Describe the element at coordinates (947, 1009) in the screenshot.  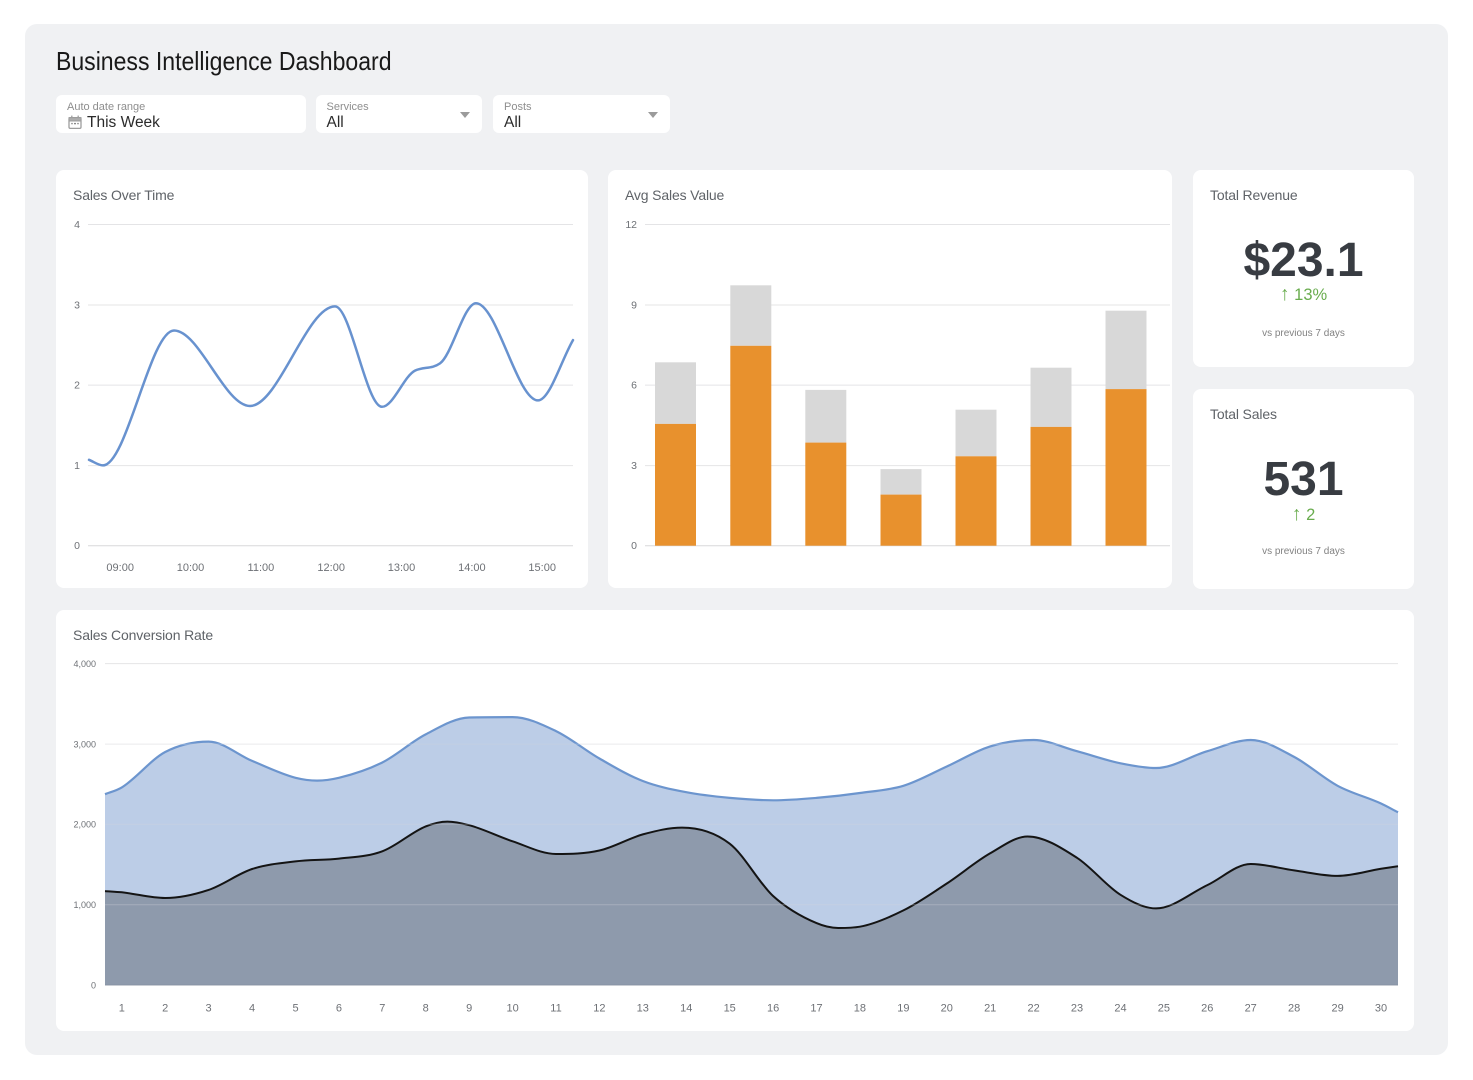
I see `svg-text: 20` at that location.